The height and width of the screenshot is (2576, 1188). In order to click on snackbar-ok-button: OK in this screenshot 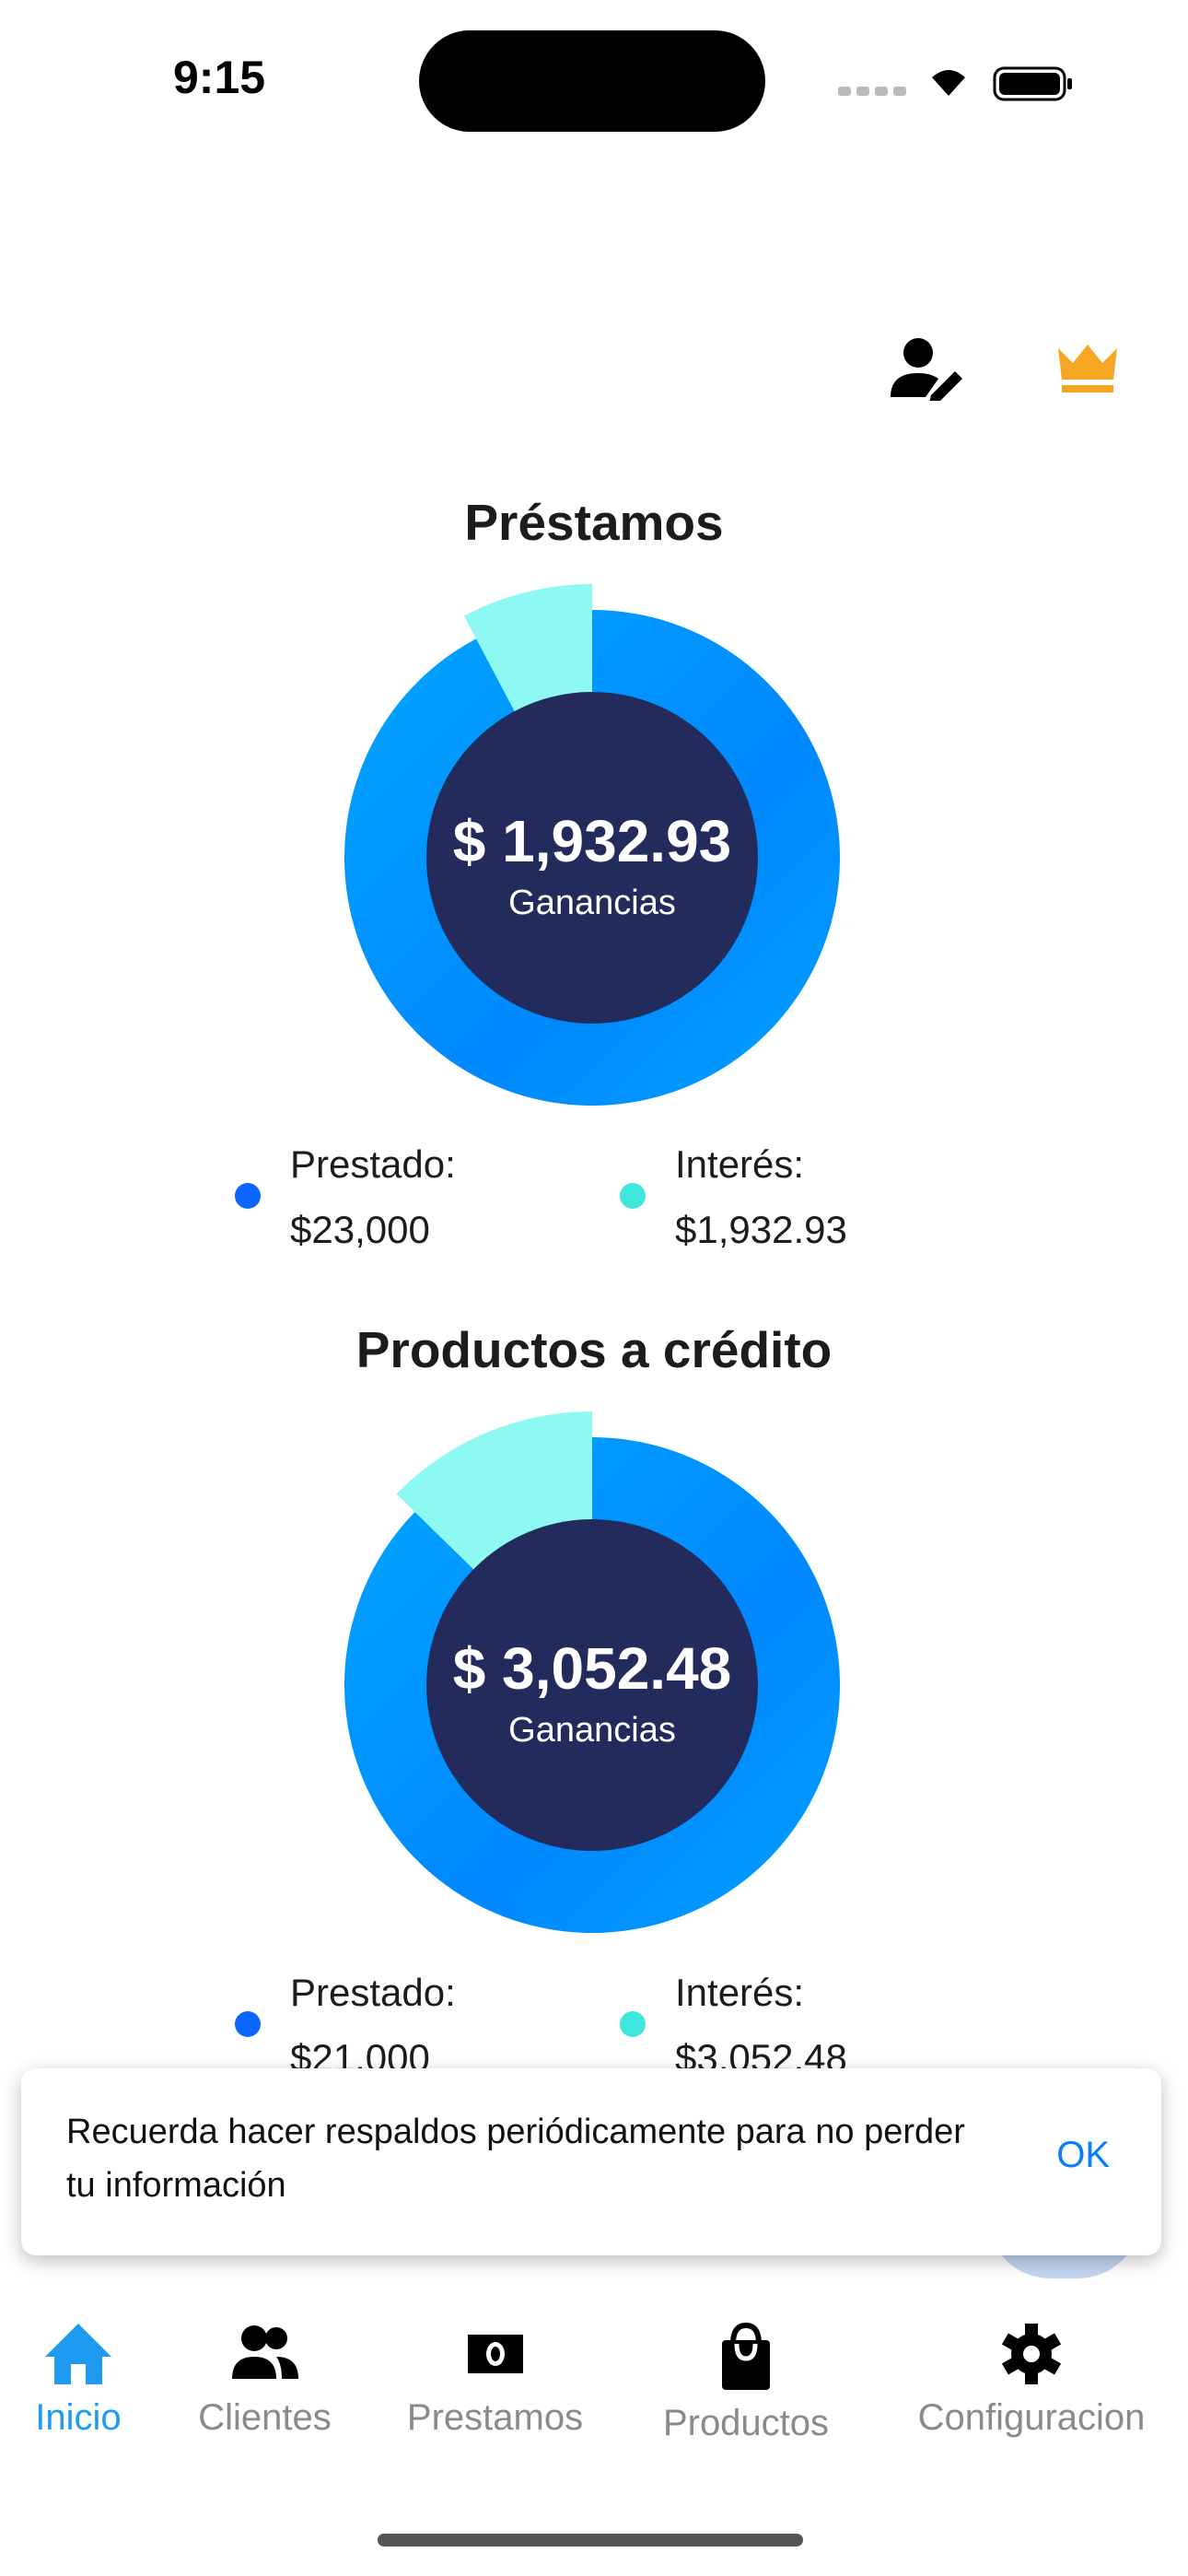, I will do `click(1083, 2155)`.